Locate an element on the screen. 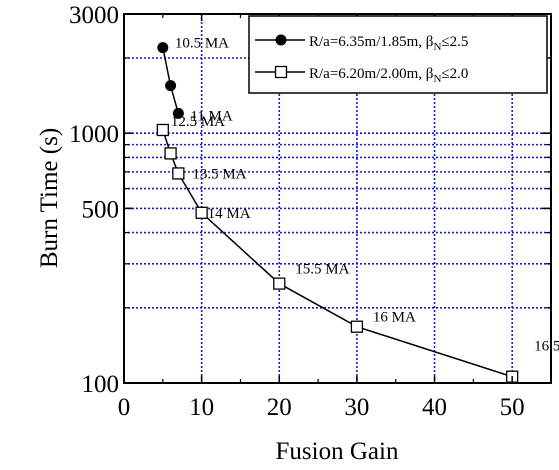 The width and height of the screenshot is (559, 470). y-tick-label: 100 is located at coordinates (101, 384).